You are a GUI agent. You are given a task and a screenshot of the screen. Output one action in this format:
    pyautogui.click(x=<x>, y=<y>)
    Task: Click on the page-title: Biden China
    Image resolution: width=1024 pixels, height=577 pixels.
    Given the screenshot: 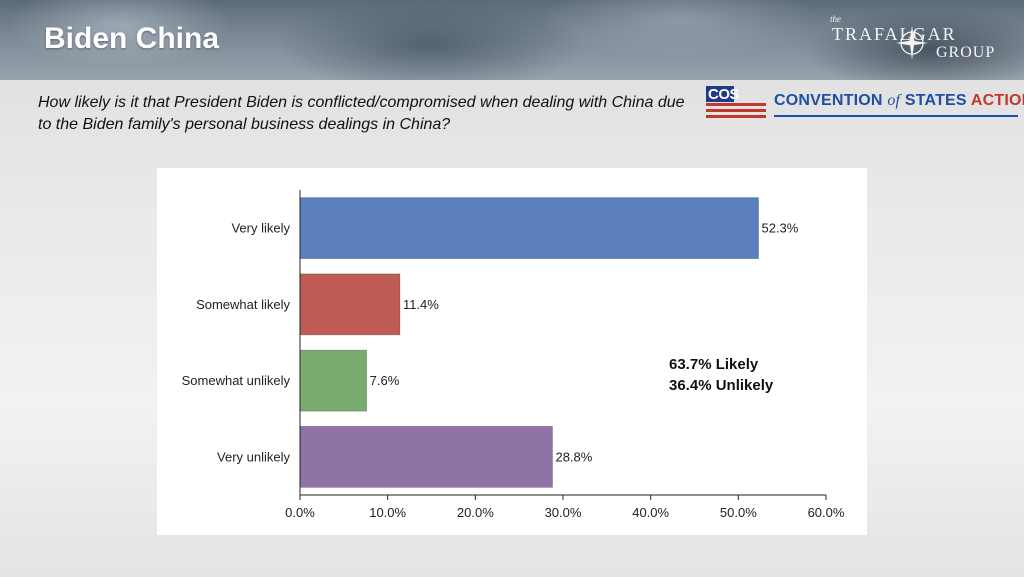 What is the action you would take?
    pyautogui.click(x=132, y=38)
    